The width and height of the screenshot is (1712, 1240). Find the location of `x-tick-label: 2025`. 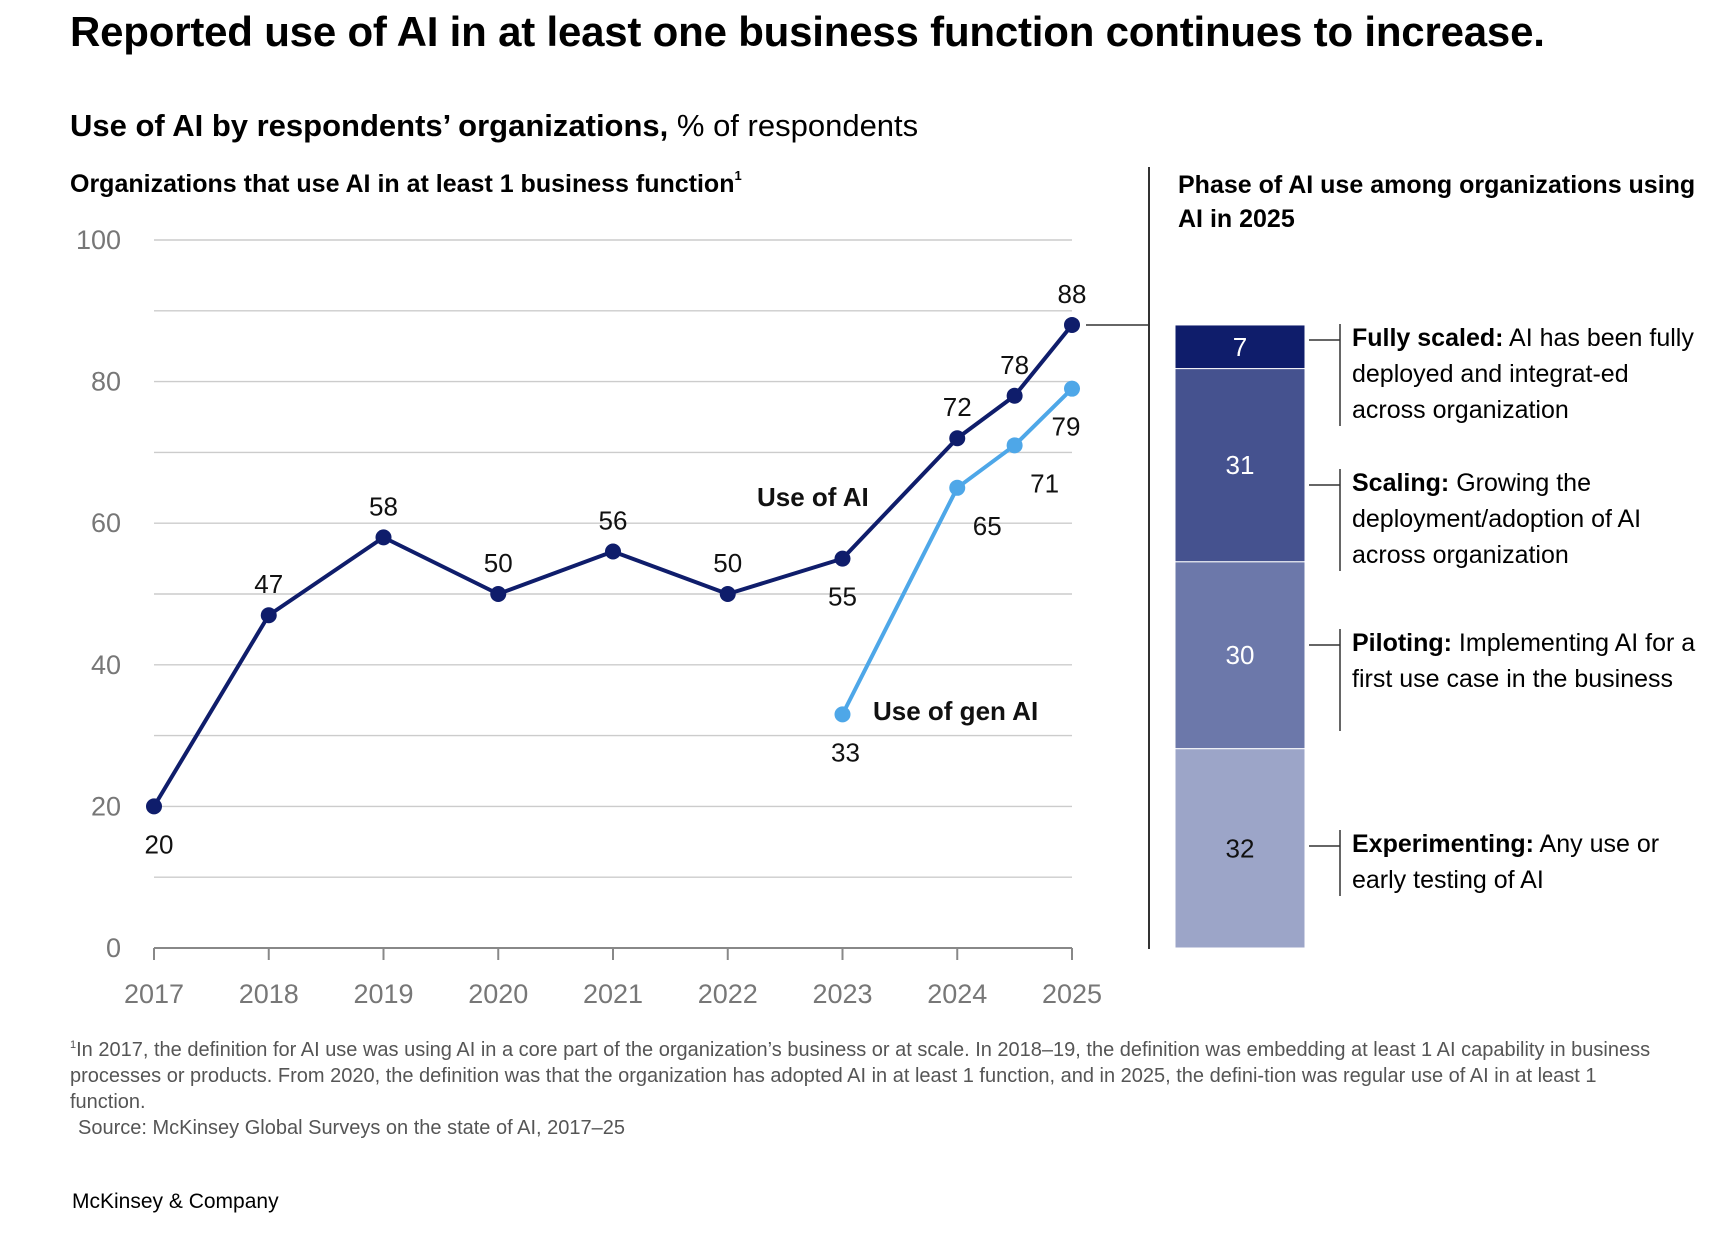

x-tick-label: 2025 is located at coordinates (1072, 994).